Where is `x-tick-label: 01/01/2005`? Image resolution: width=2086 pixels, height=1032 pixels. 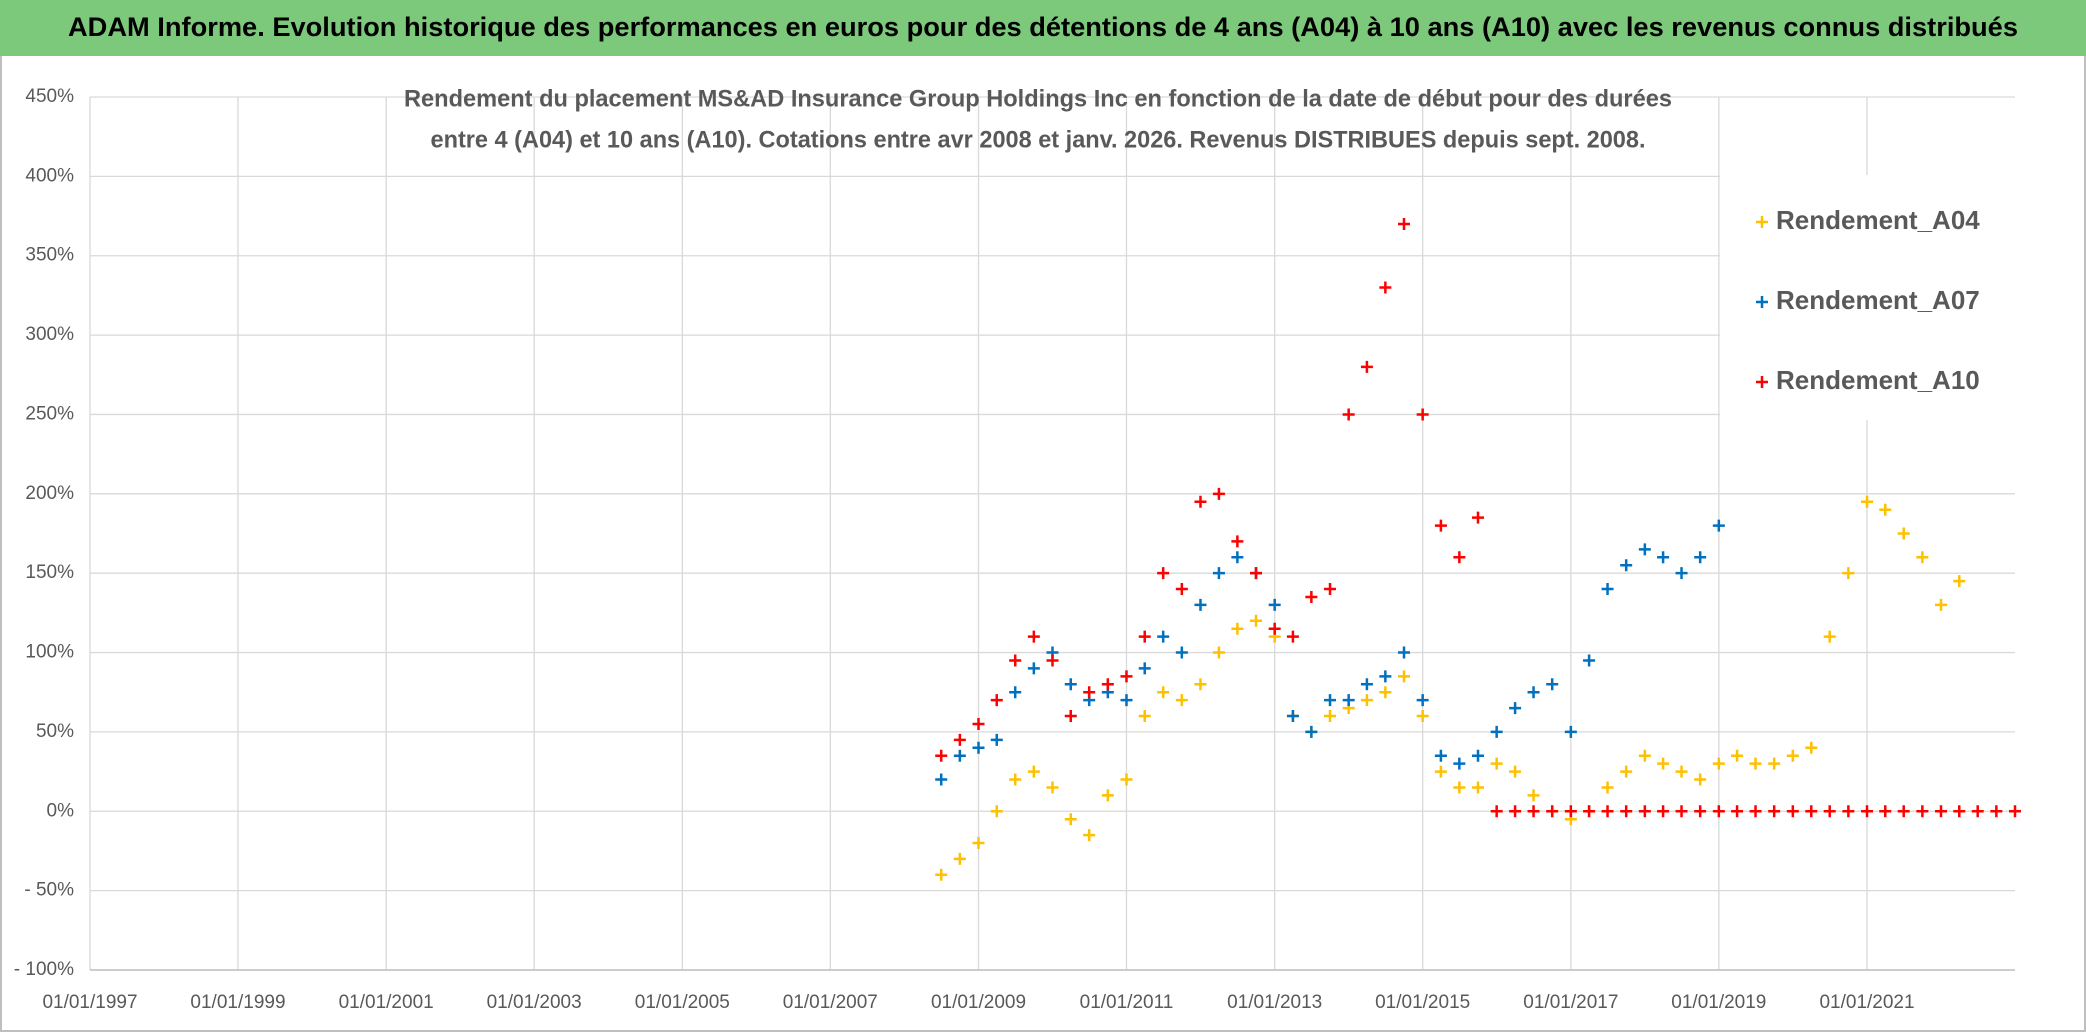
x-tick-label: 01/01/2005 is located at coordinates (682, 1002).